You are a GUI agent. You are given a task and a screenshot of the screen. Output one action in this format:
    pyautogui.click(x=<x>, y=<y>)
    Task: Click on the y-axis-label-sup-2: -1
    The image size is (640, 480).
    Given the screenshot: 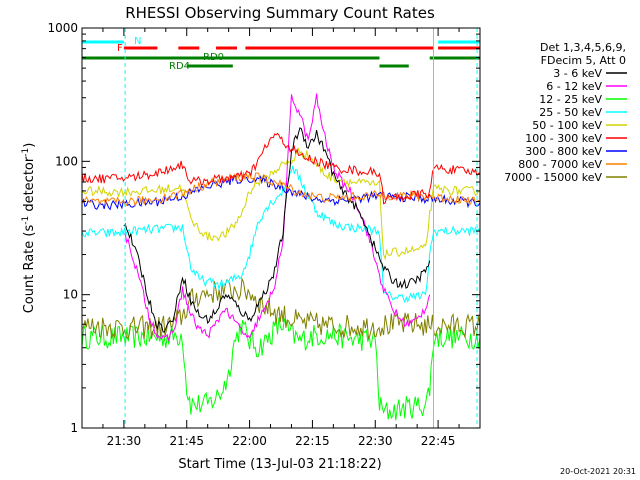 What is the action you would take?
    pyautogui.click(x=26, y=152)
    